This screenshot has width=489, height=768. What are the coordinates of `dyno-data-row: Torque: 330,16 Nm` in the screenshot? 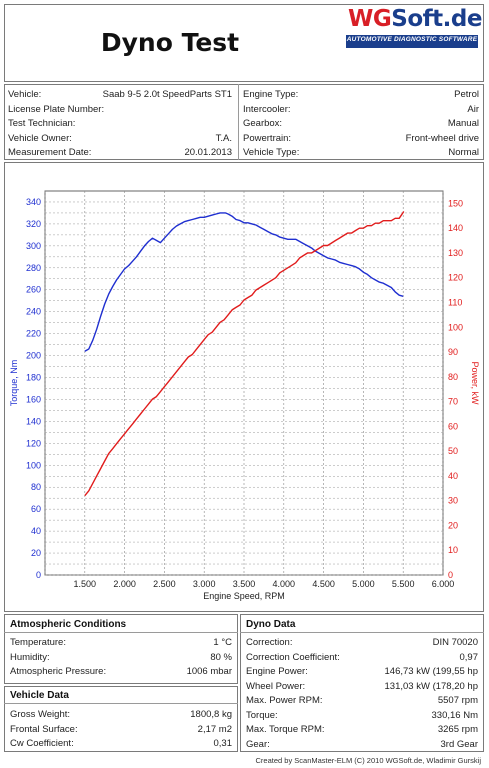 It's located at (362, 716).